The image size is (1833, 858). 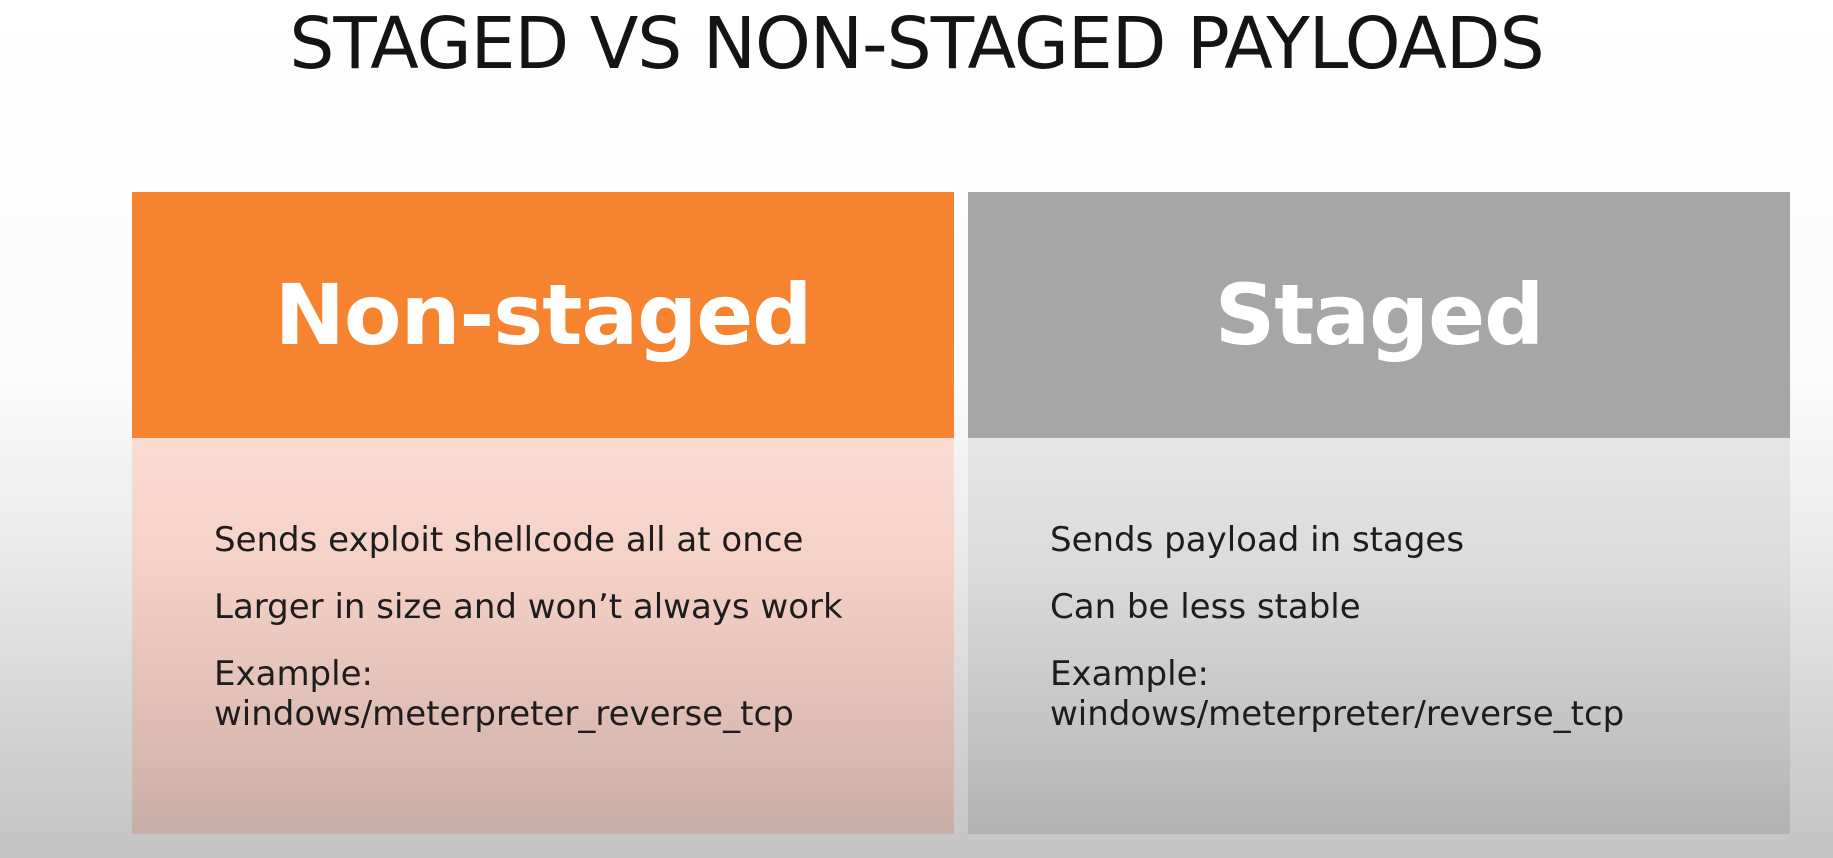 What do you see at coordinates (1129, 674) in the screenshot?
I see `staged-example-label: Example:` at bounding box center [1129, 674].